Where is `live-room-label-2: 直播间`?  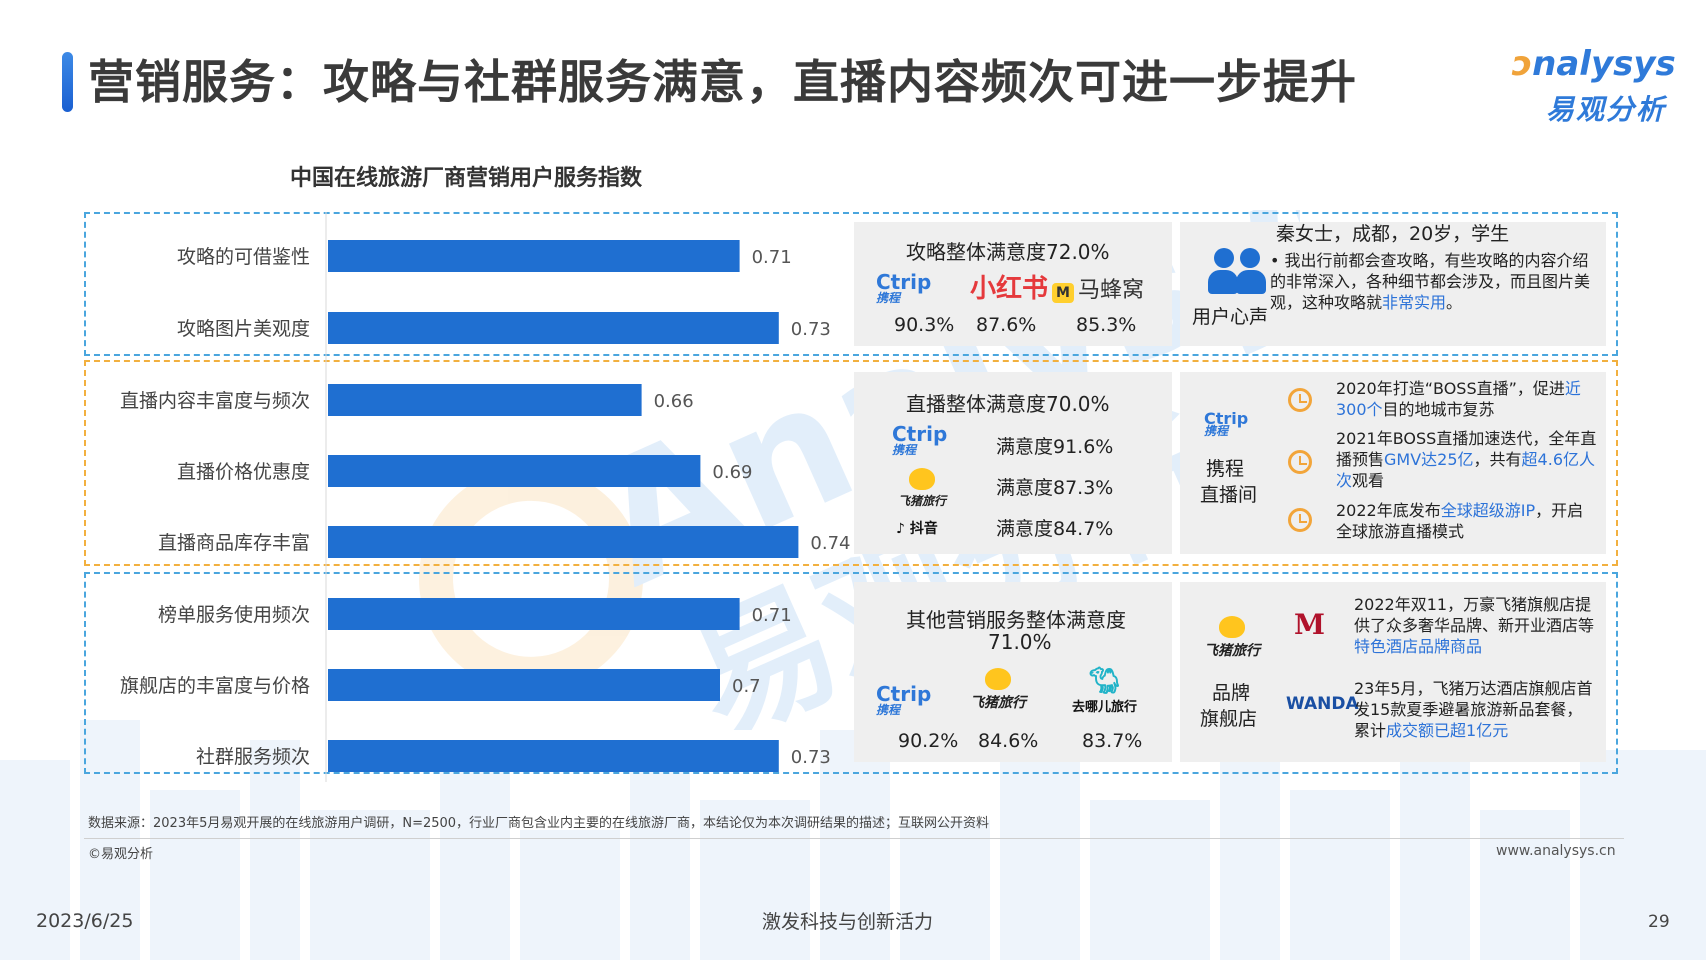 live-room-label-2: 直播间 is located at coordinates (1229, 495).